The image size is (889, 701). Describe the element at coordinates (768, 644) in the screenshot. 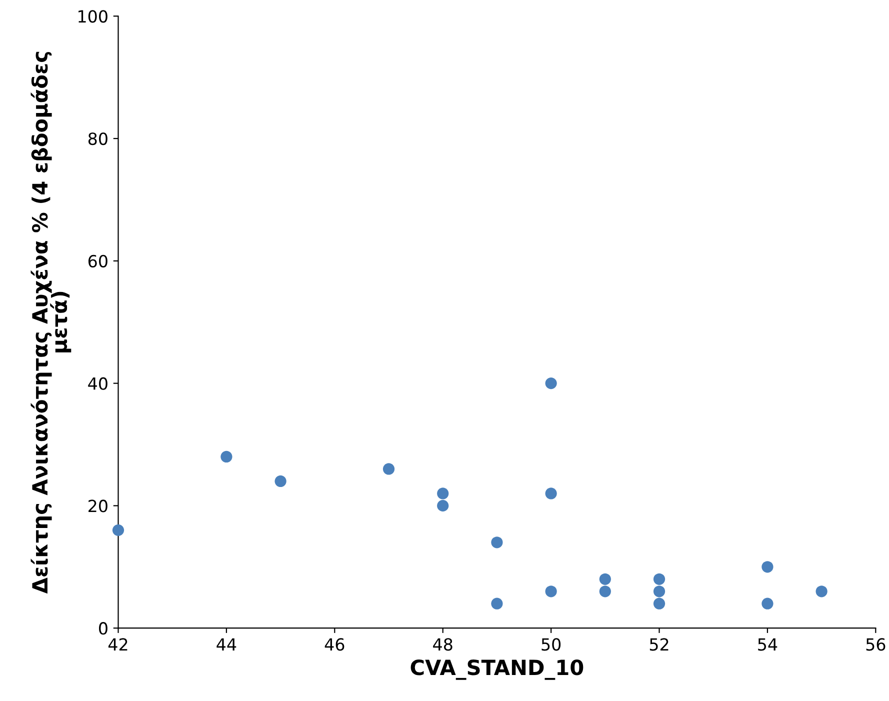

I see `x-tick-label: 54` at that location.